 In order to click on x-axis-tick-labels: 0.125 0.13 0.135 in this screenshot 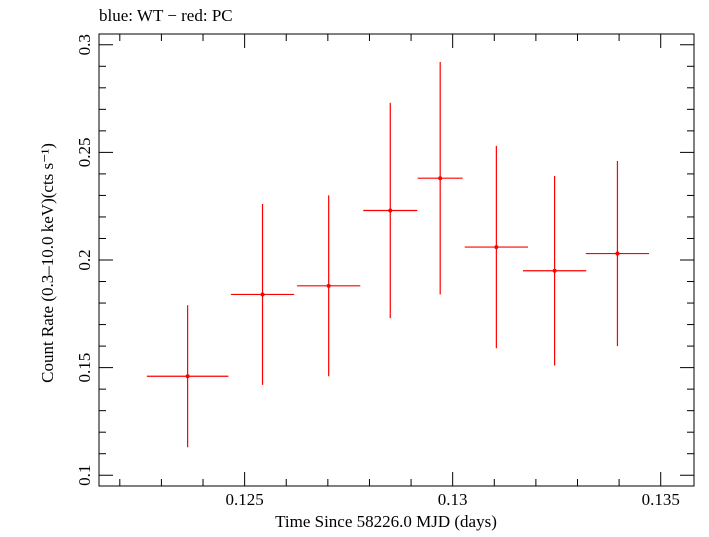, I will do `click(453, 499)`.